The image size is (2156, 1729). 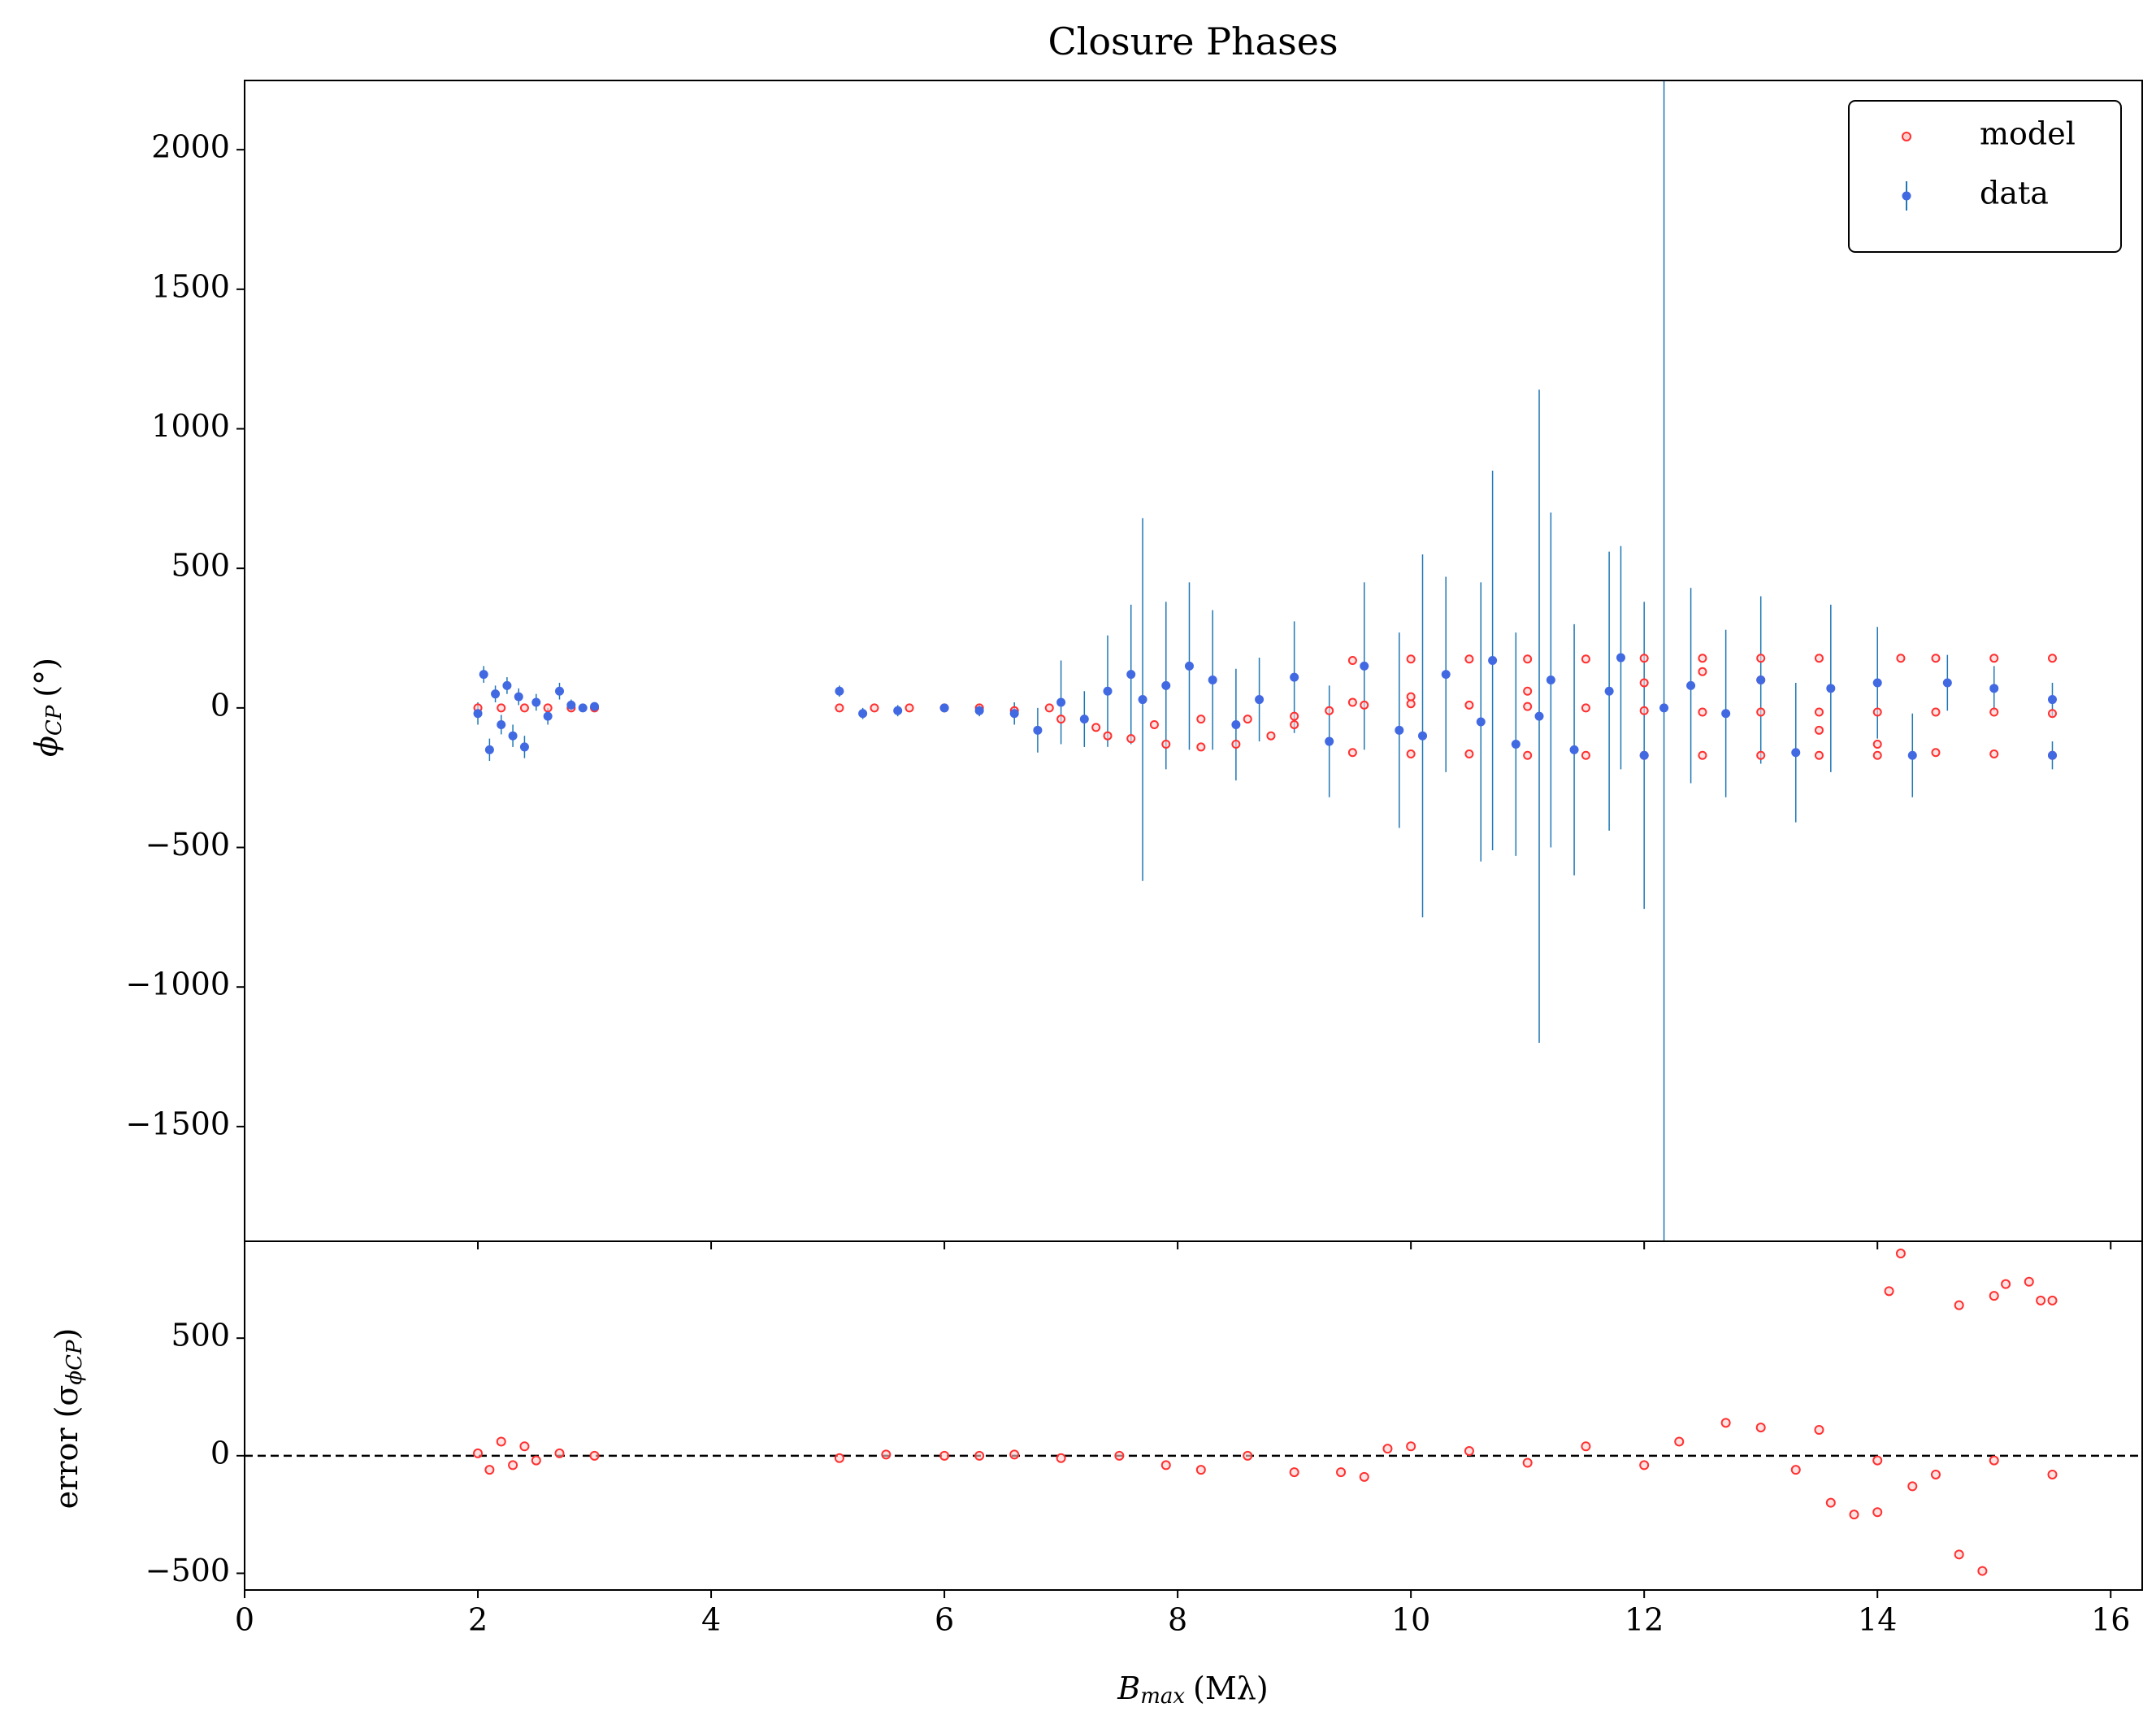 I want to click on y-label-text: error (σ, so click(x=67, y=1447).